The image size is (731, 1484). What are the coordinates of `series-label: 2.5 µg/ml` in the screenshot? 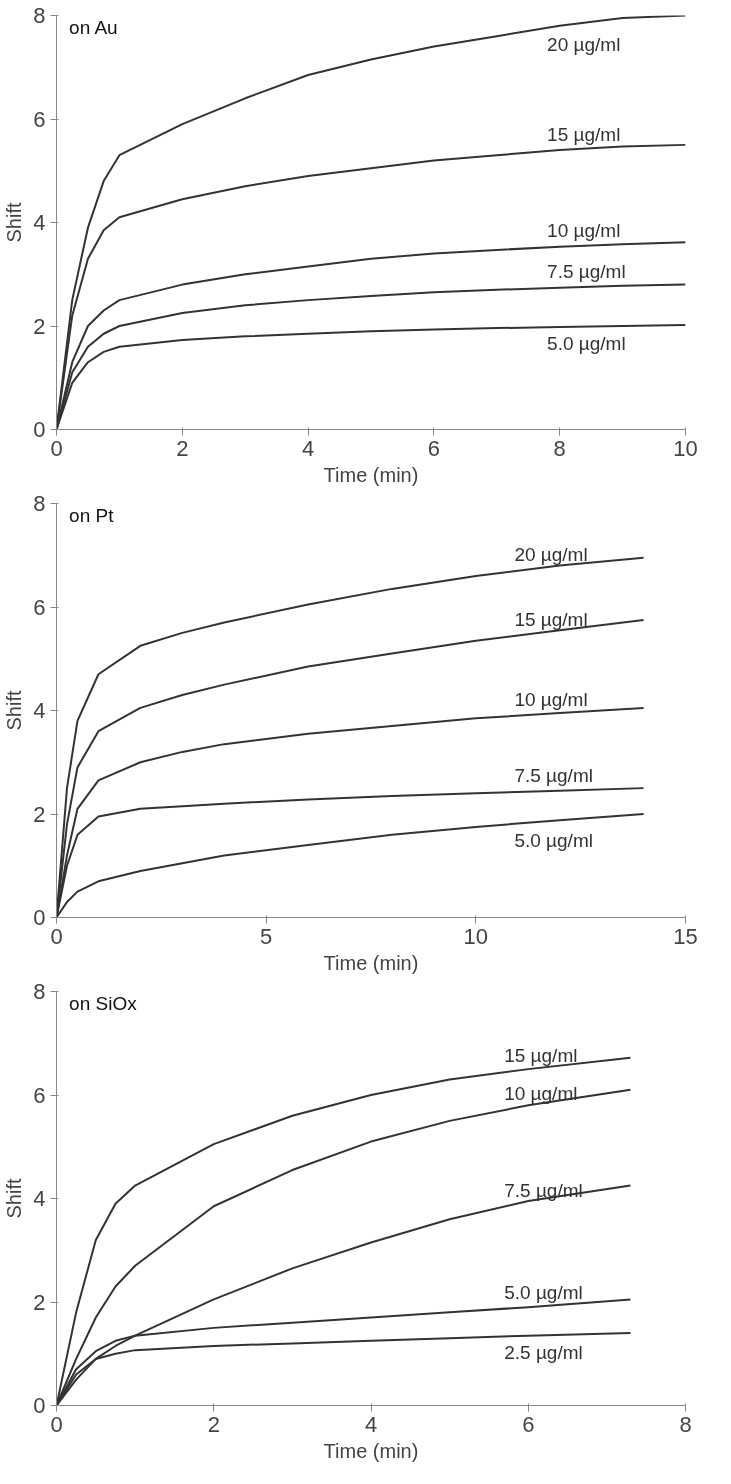 It's located at (543, 1353).